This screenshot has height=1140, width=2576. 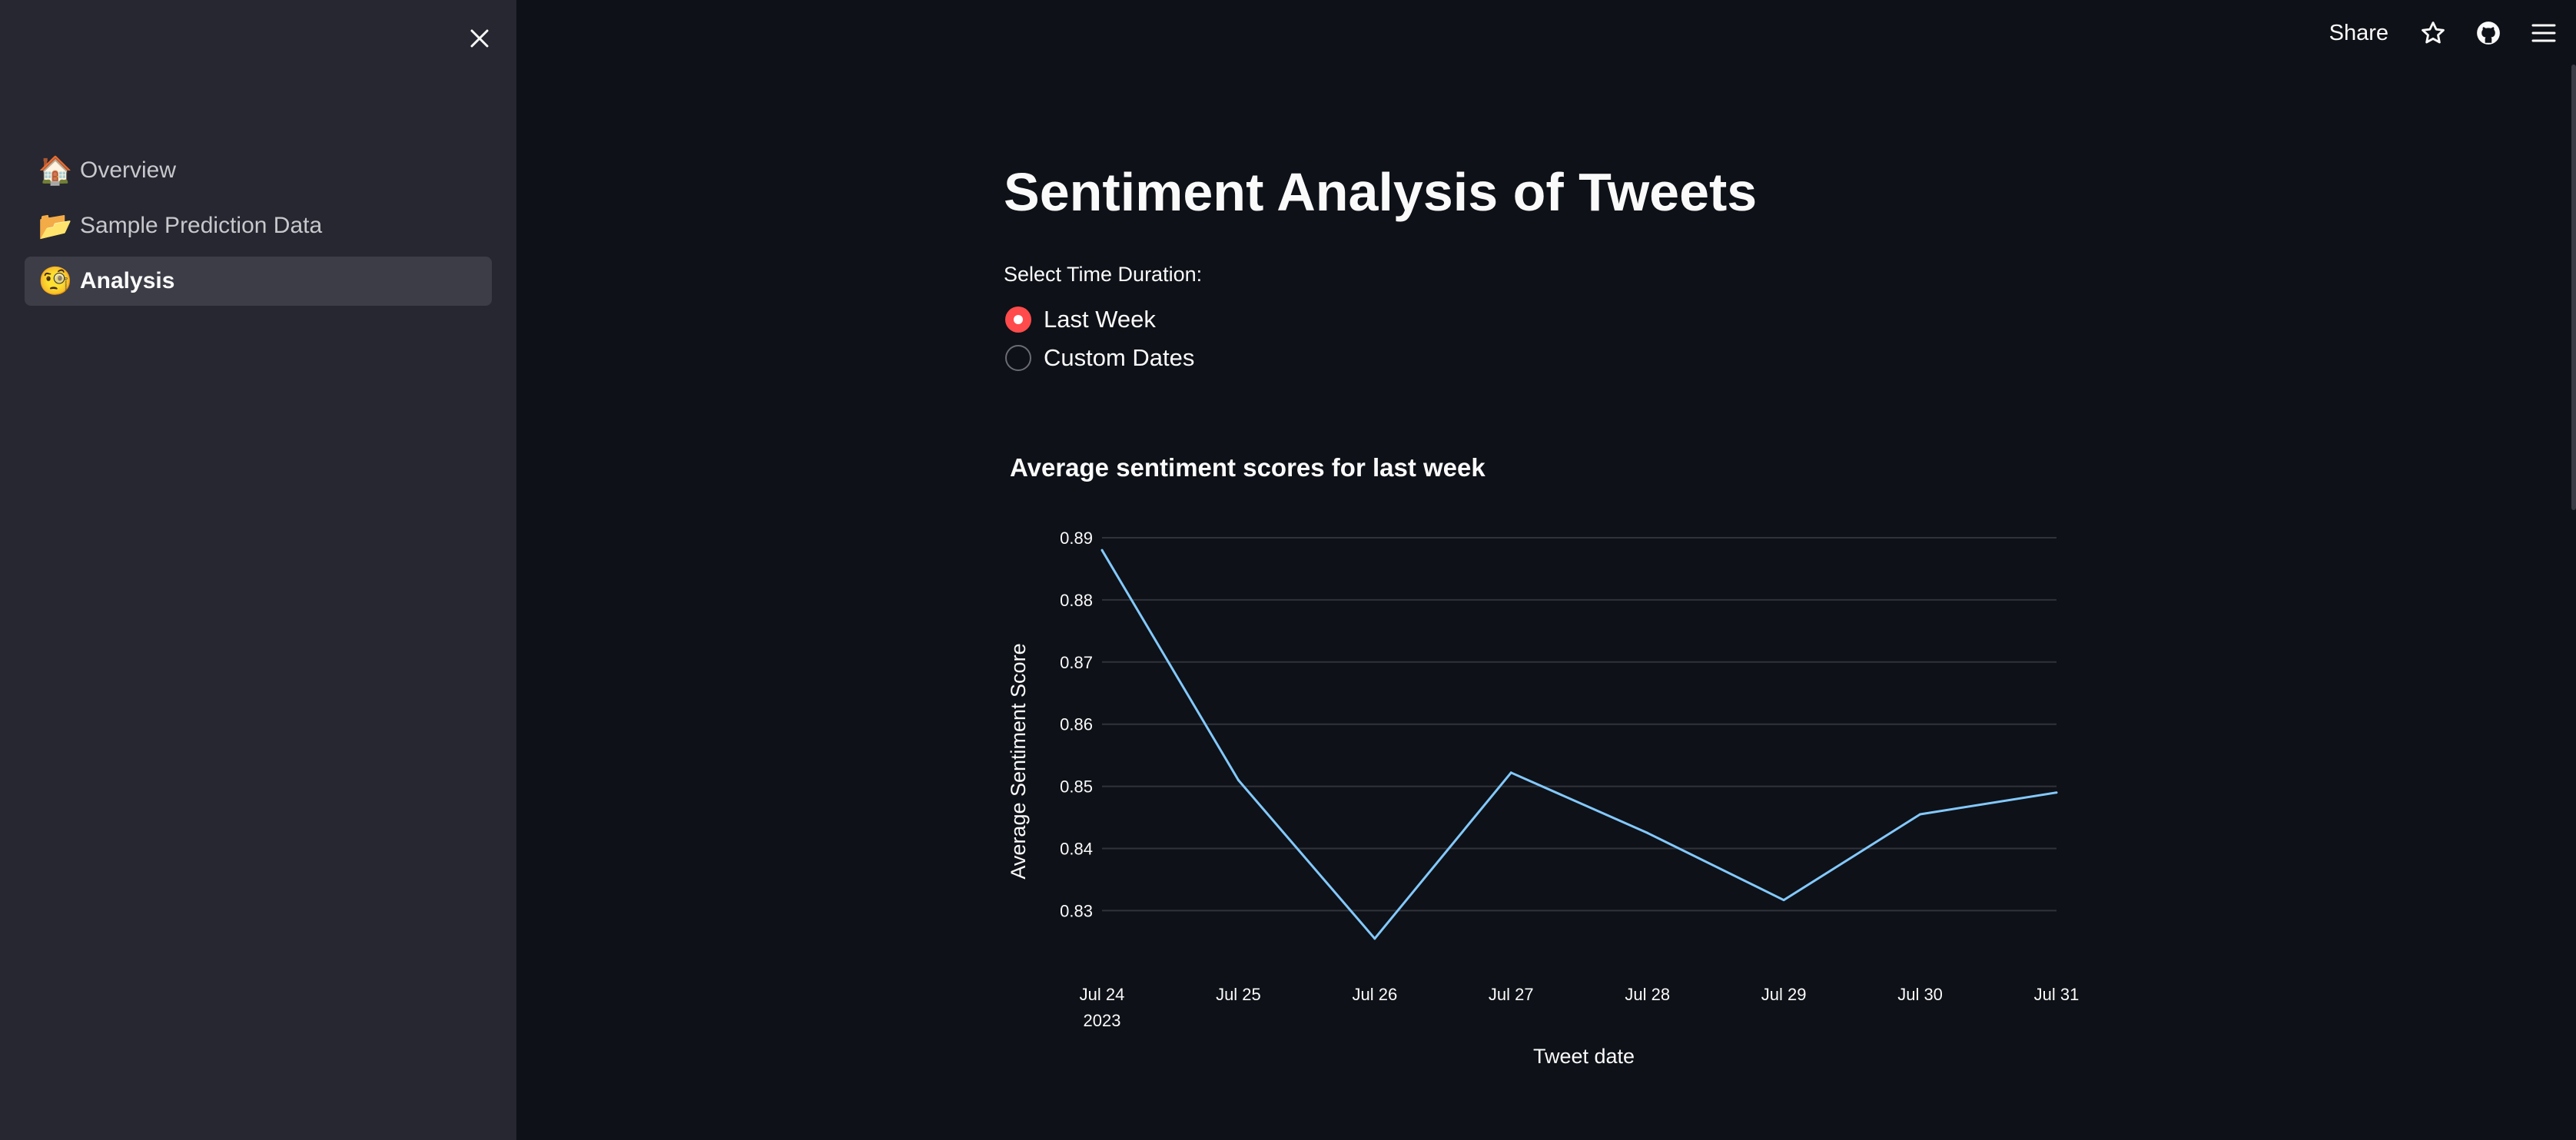 I want to click on chart-title: Average sentiment scores for last week, so click(x=1248, y=467).